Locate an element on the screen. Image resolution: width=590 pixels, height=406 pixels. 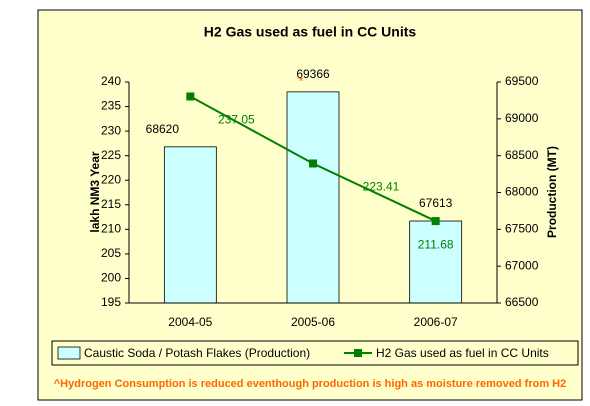
y-tick-label: 225 is located at coordinates (111, 155).